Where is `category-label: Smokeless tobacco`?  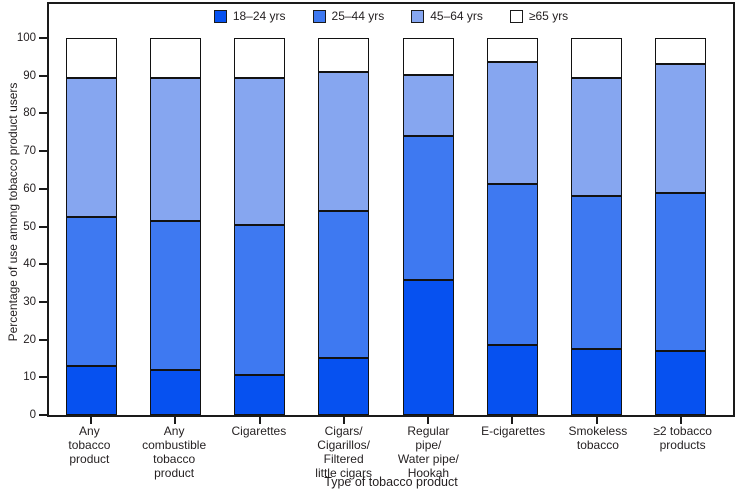
category-label: Smokeless tobacco is located at coordinates (598, 438).